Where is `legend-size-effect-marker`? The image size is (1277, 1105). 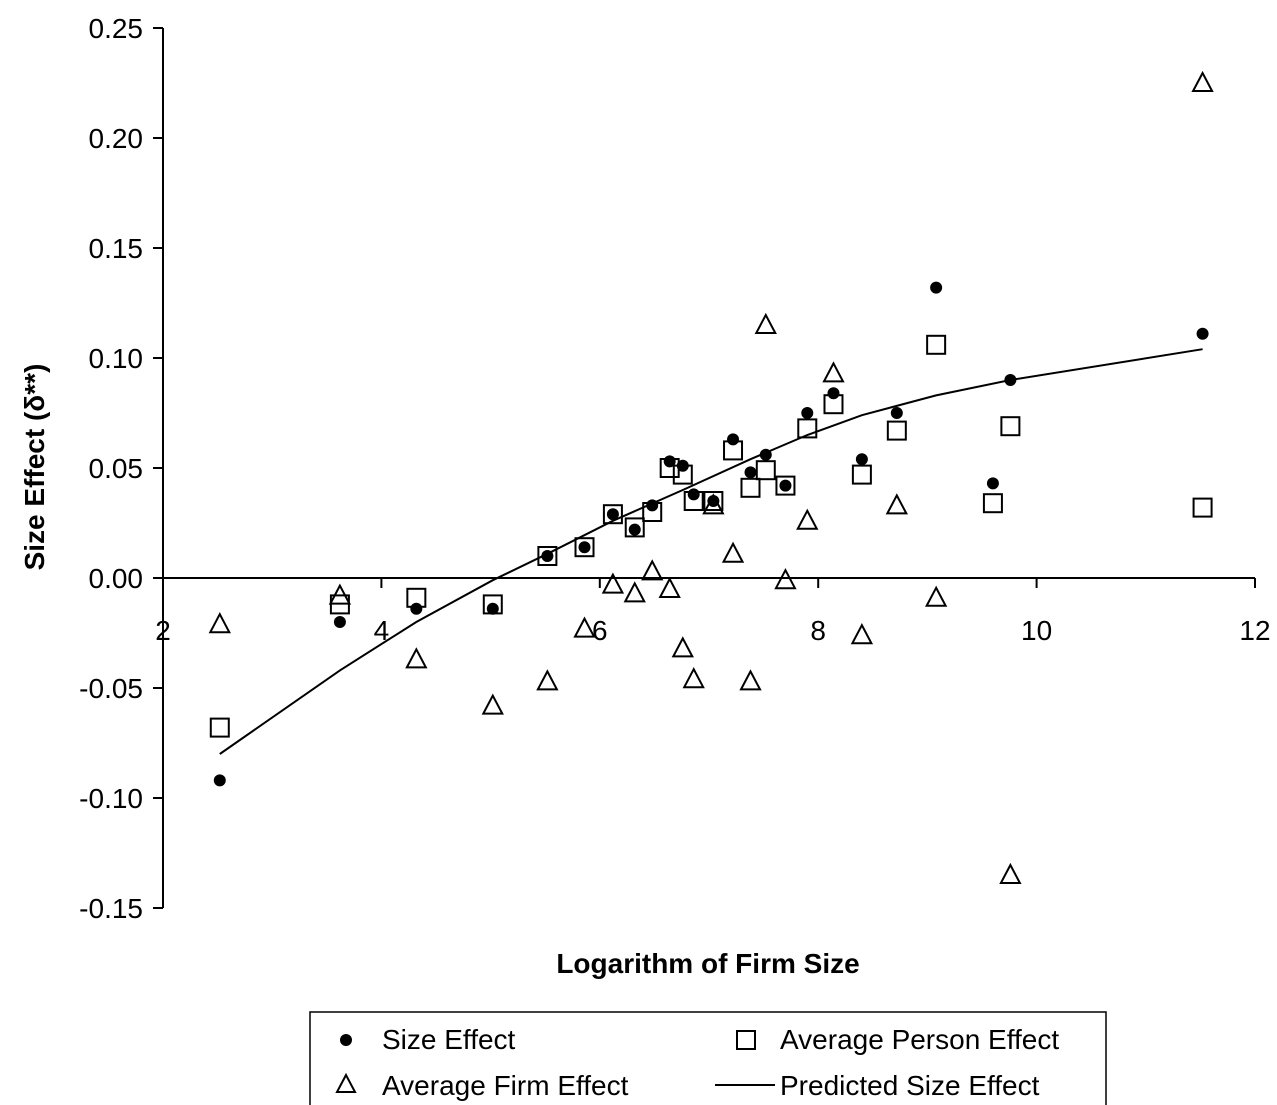
legend-size-effect-marker is located at coordinates (346, 1040).